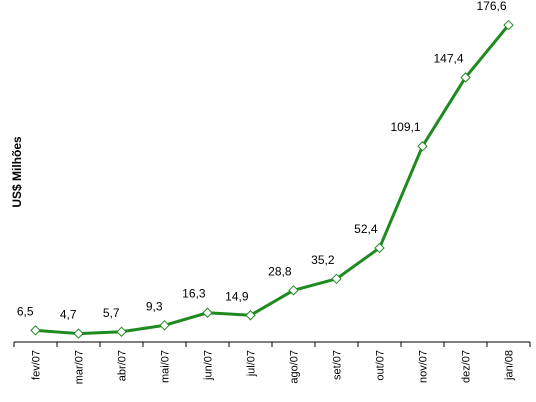 The image size is (536, 402). I want to click on data-label: 109,1, so click(405, 127).